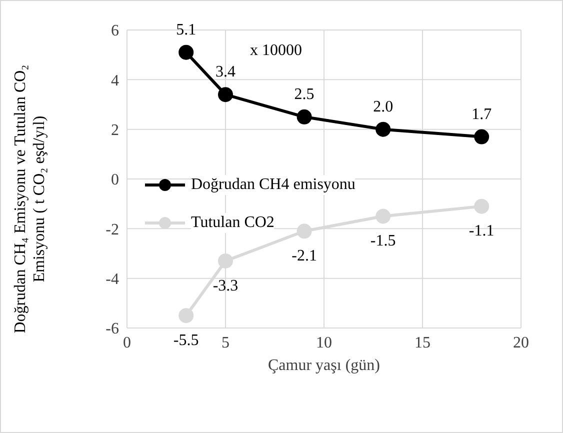 The width and height of the screenshot is (563, 433). I want to click on x-axis-title: Çamur yaşı (gün), so click(324, 365).